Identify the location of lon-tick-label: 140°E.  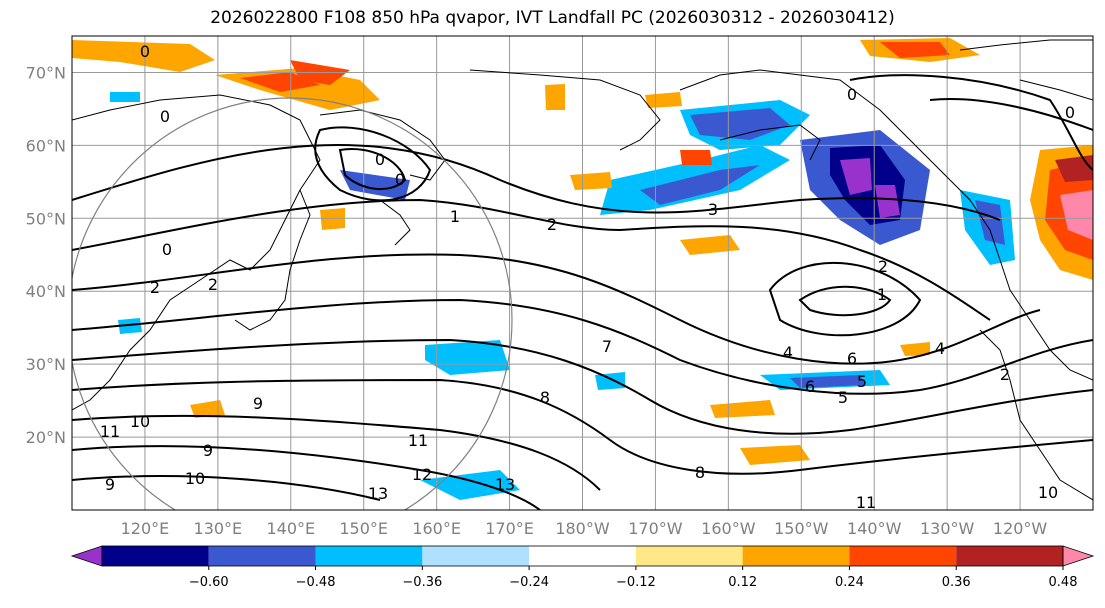
(290, 528).